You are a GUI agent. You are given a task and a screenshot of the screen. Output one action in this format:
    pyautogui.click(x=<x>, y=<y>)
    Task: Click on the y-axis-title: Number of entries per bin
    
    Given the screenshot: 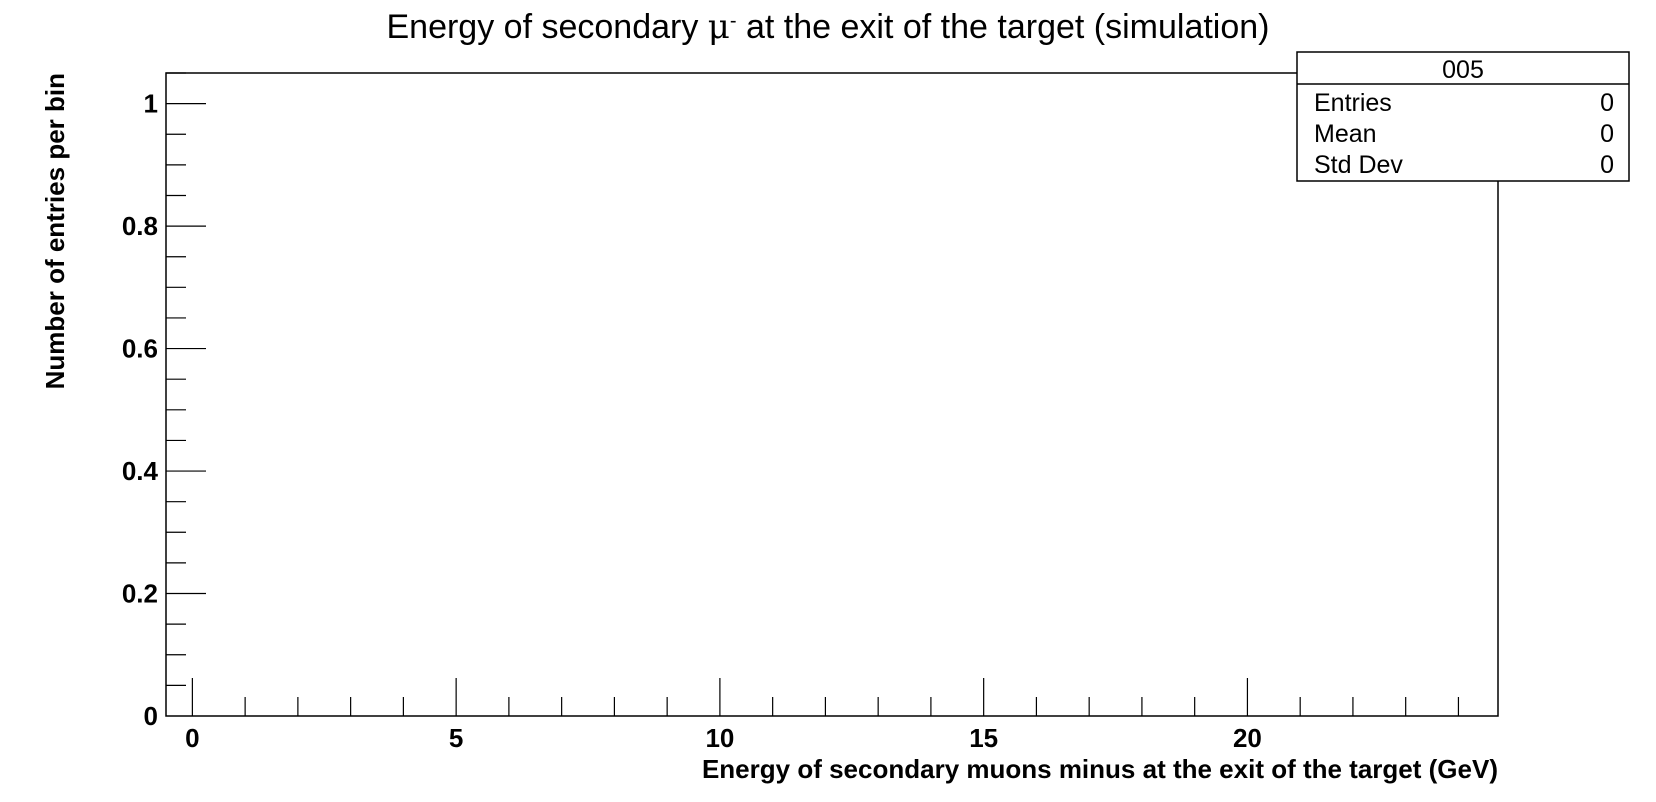 What is the action you would take?
    pyautogui.click(x=55, y=231)
    